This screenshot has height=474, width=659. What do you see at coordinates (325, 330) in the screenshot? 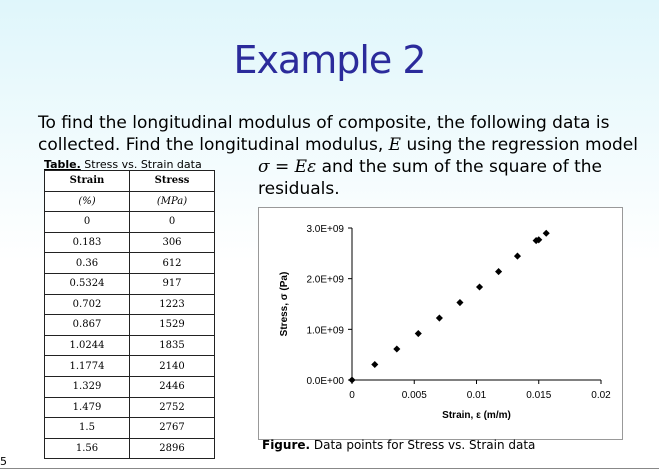
I see `y-tick-label: 1.0E+09` at bounding box center [325, 330].